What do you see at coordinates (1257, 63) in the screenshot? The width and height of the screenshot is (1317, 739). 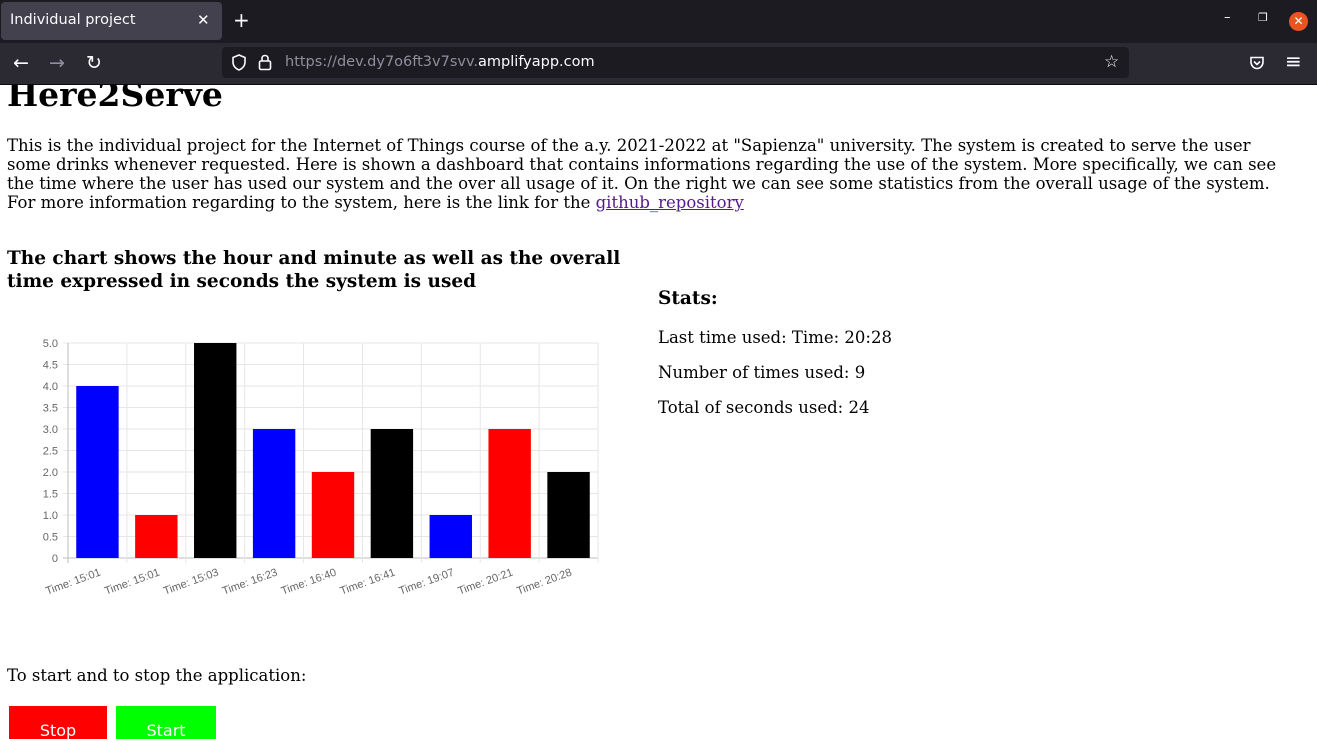 I see `pocket-icon` at bounding box center [1257, 63].